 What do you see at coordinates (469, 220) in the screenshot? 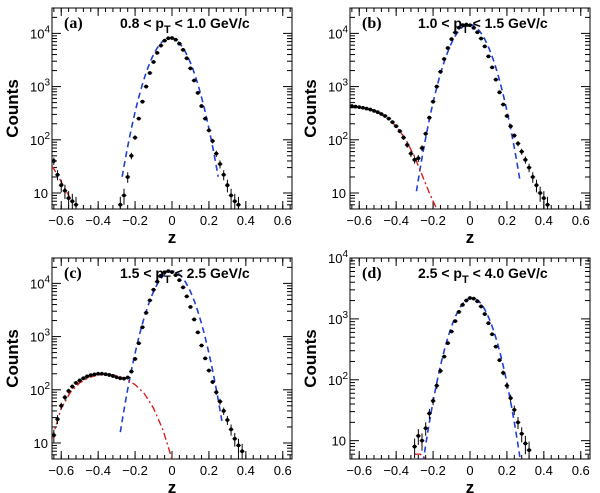
I see `x-tick-label: 0` at bounding box center [469, 220].